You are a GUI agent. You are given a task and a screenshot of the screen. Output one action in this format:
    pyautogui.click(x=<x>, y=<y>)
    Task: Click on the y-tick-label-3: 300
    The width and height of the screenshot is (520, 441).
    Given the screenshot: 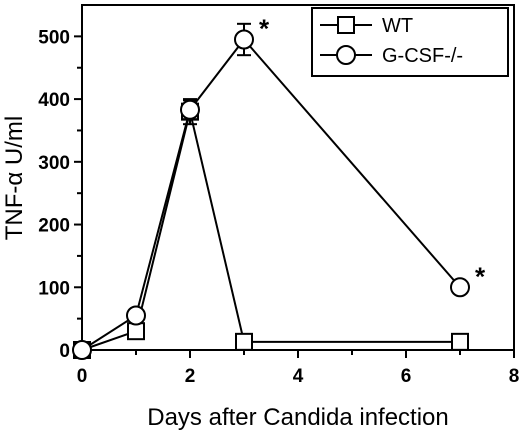 What is the action you would take?
    pyautogui.click(x=54, y=163)
    